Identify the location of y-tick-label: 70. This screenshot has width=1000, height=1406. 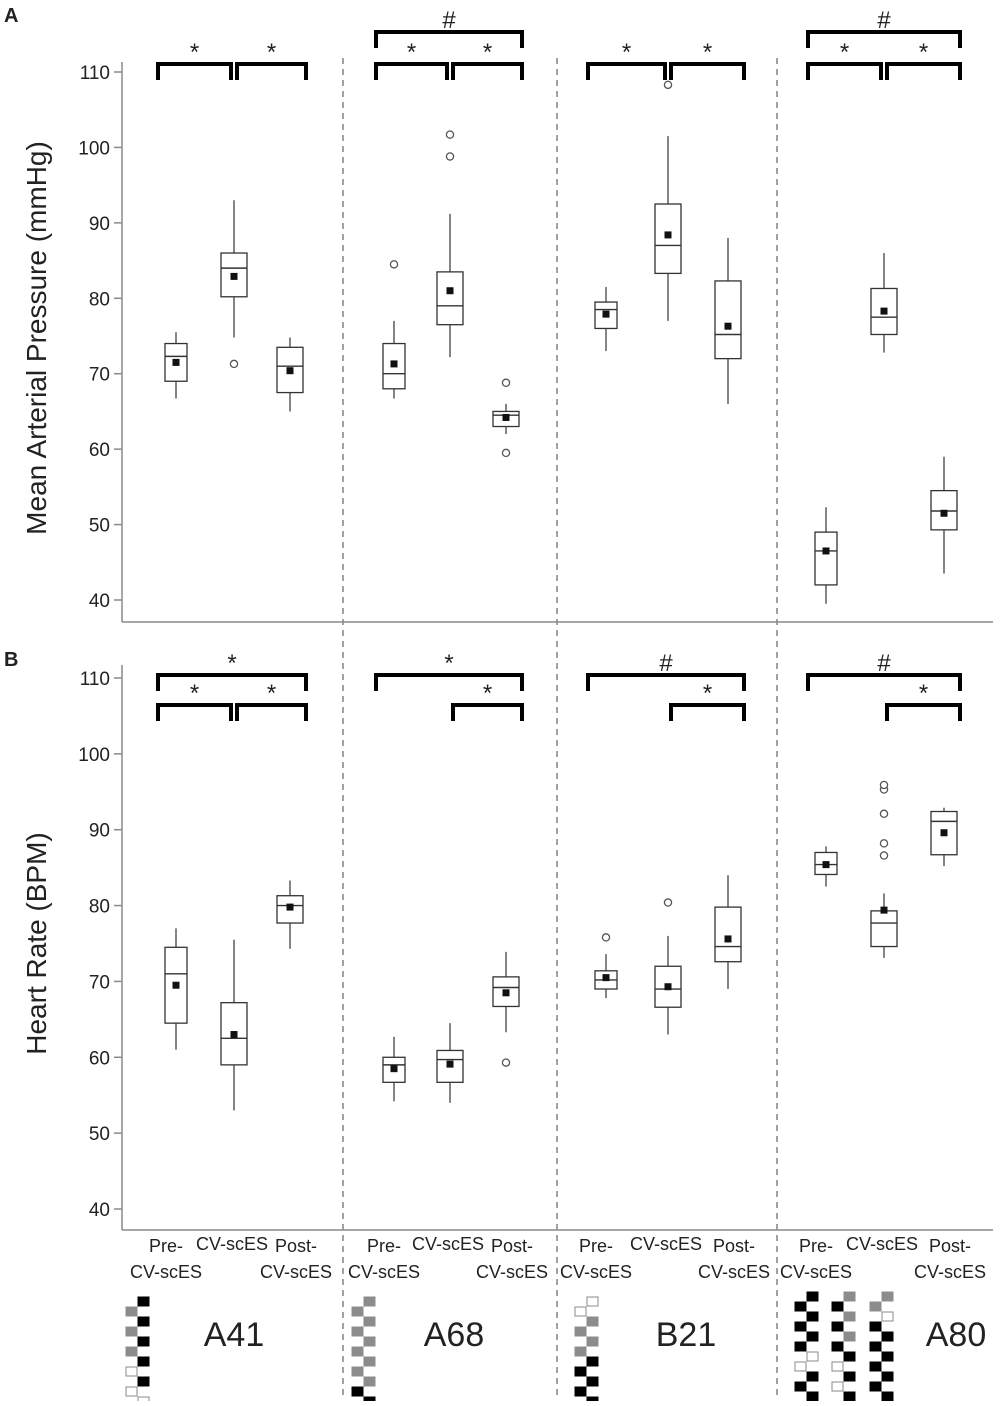
(99, 982).